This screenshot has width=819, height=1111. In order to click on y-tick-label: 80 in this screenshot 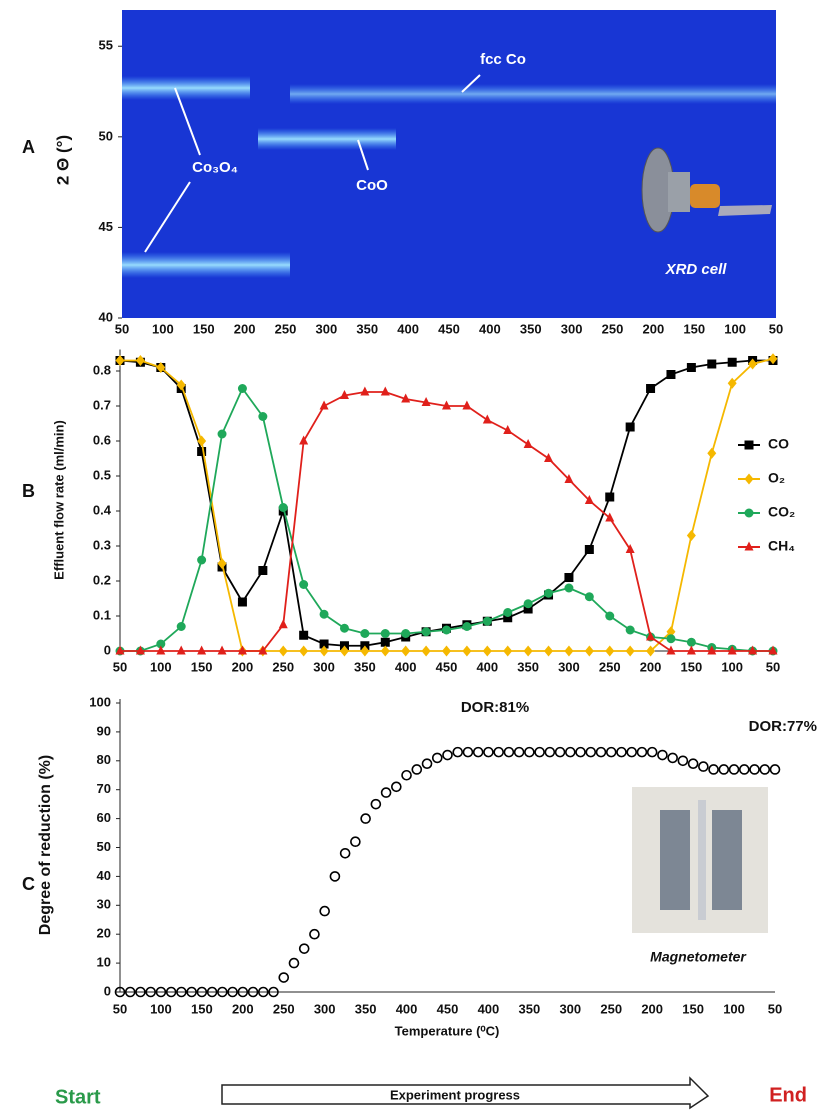, I will do `click(104, 759)`.